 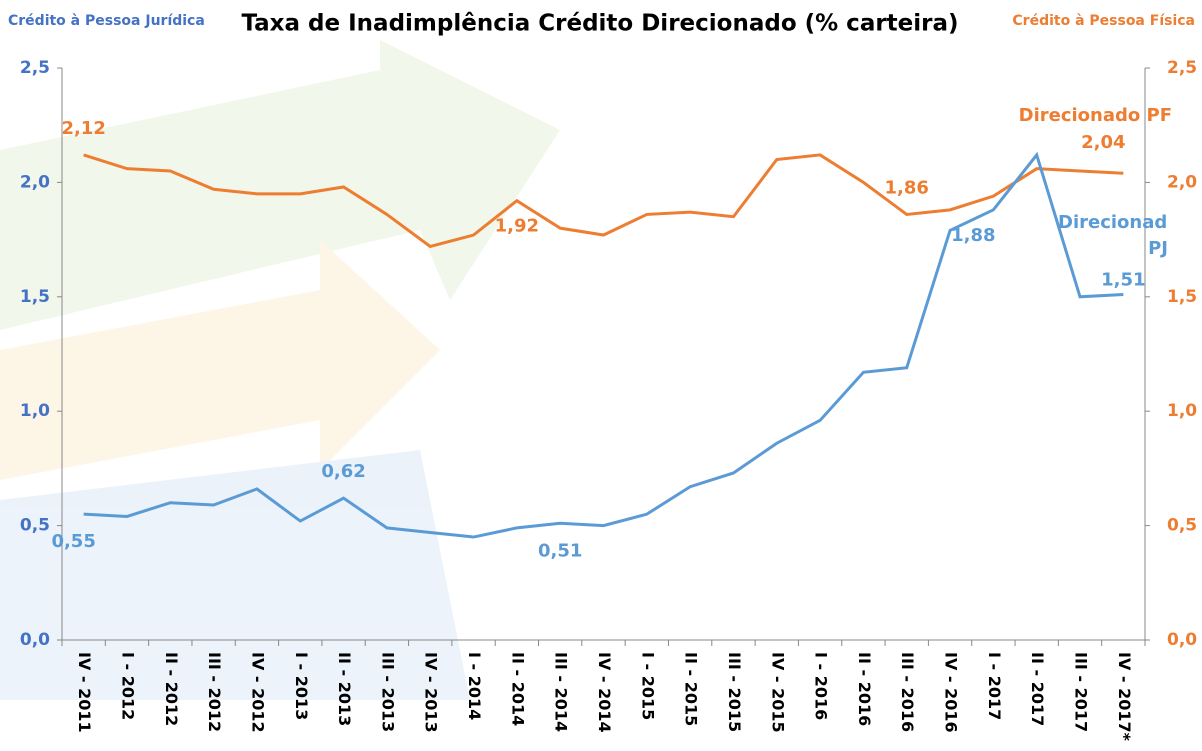 What do you see at coordinates (907, 692) in the screenshot?
I see `x-tick-label: III - 2016` at bounding box center [907, 692].